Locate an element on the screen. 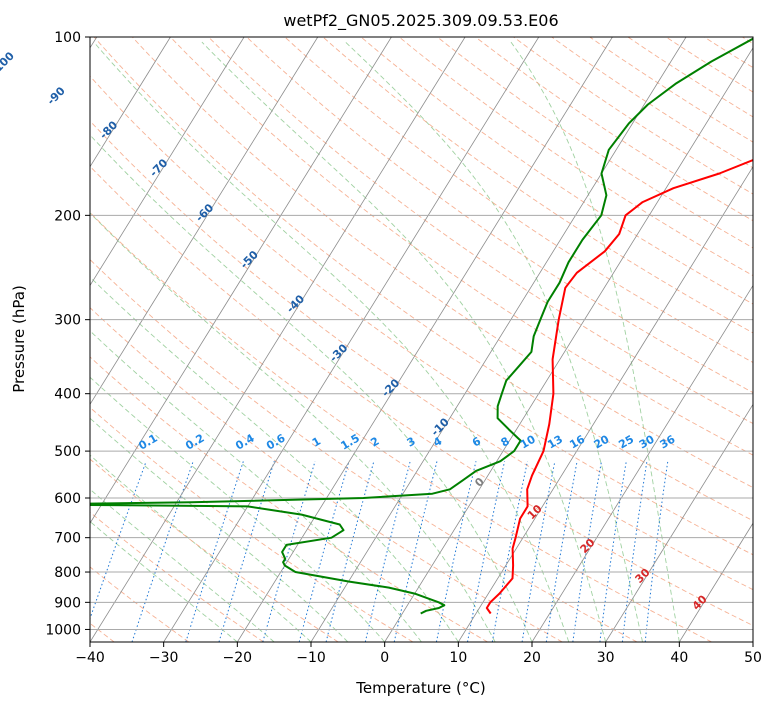 Image resolution: width=775 pixels, height=708 pixels. isotherm-label: -70 is located at coordinates (158, 167).